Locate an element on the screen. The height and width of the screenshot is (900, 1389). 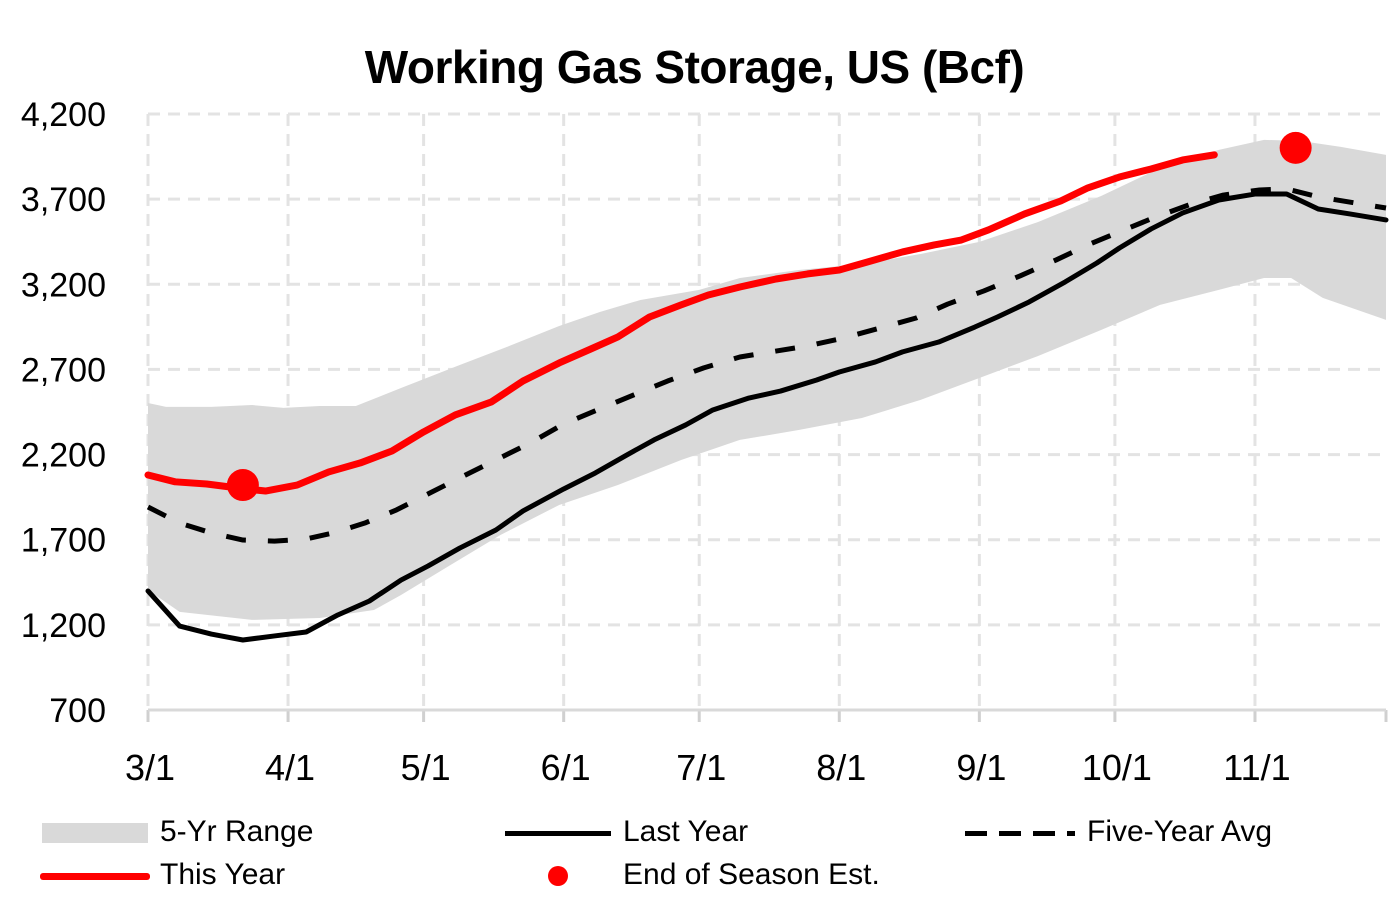
y-tick-label: 3,700 is located at coordinates (63, 200).